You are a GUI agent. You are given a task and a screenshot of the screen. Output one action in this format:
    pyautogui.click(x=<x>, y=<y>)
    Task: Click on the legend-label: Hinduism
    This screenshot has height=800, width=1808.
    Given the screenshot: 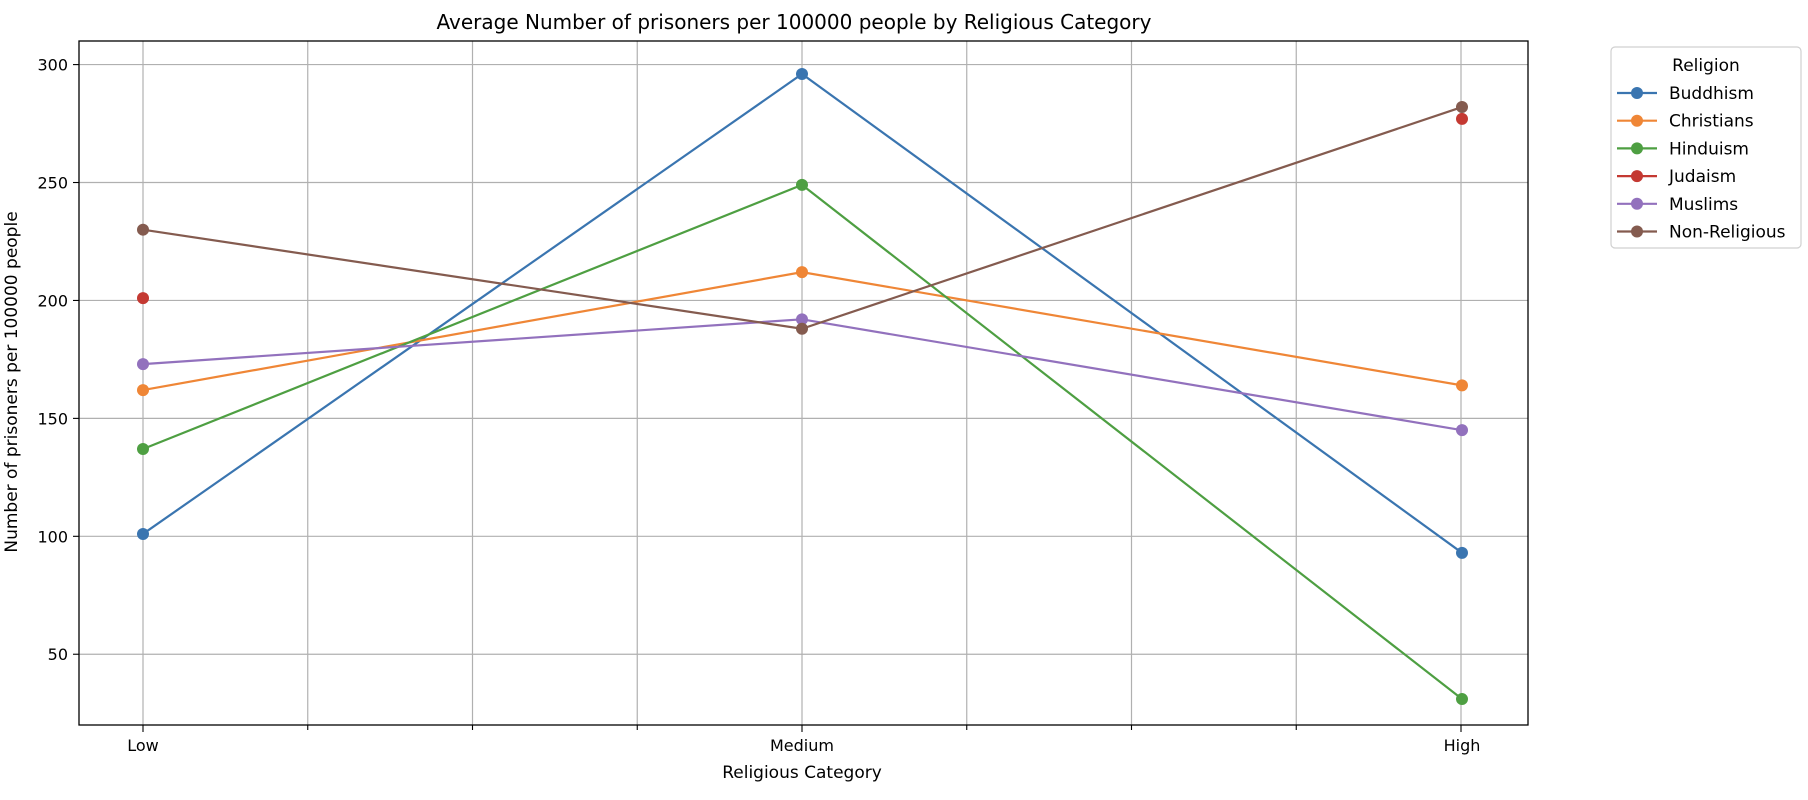 What is the action you would take?
    pyautogui.click(x=1709, y=149)
    